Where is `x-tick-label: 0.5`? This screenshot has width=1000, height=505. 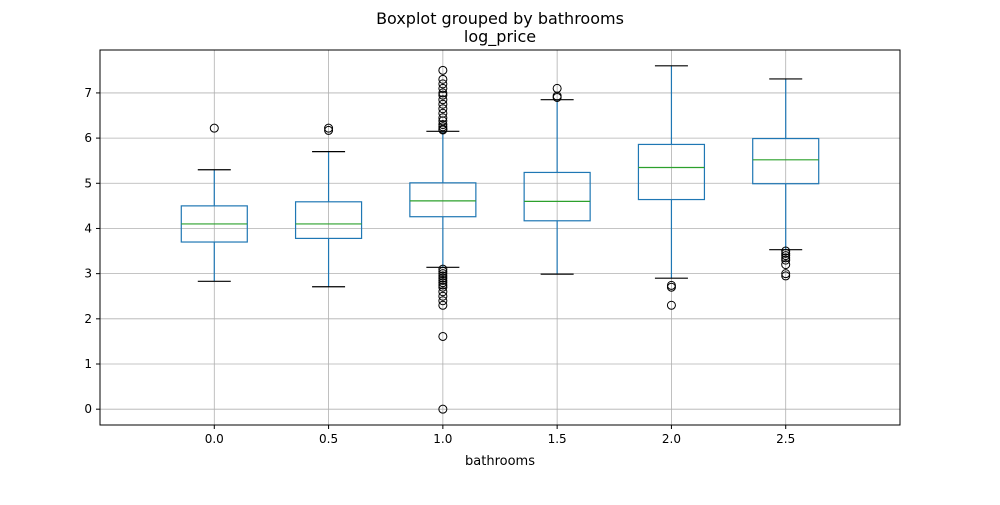 x-tick-label: 0.5 is located at coordinates (328, 439).